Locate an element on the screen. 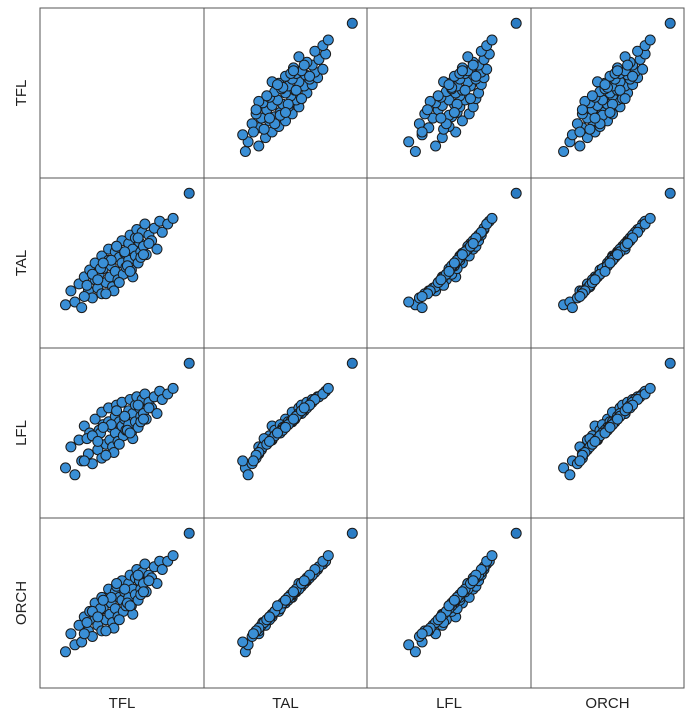  x-axis-label-tal: TAL is located at coordinates (285, 703).